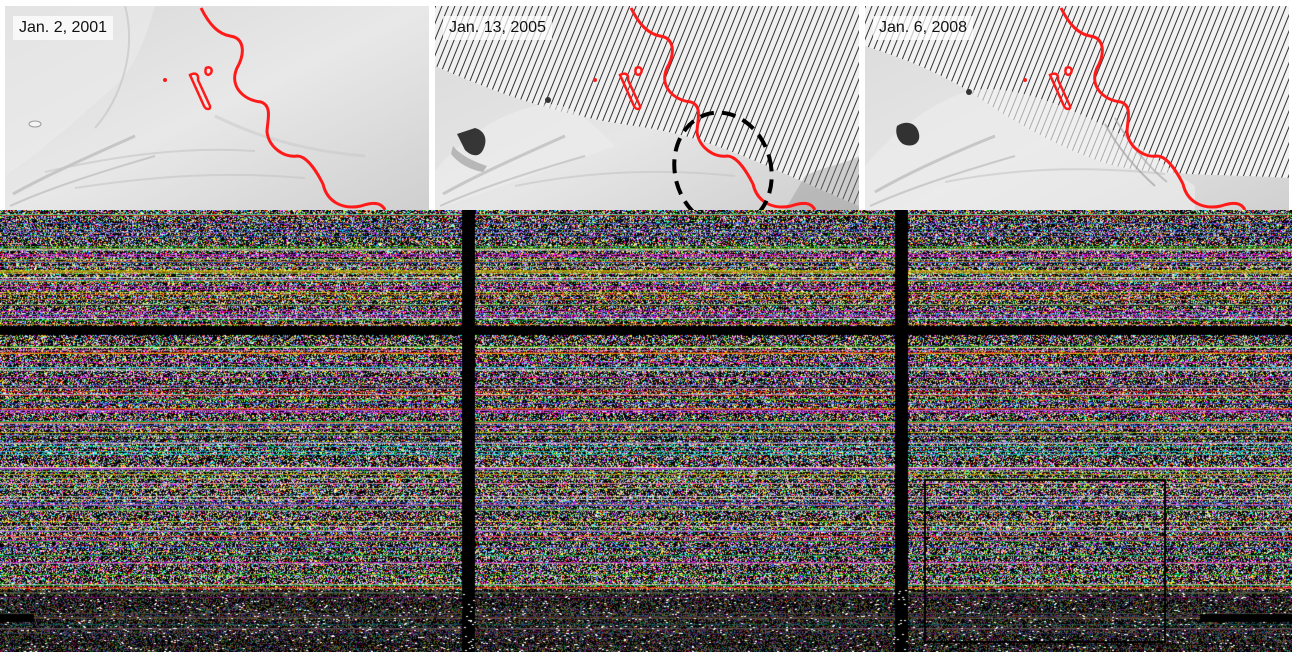 Image resolution: width=1292 pixels, height=652 pixels. Describe the element at coordinates (497, 28) in the screenshot. I see `date-label: Jan. 13, 2005` at that location.